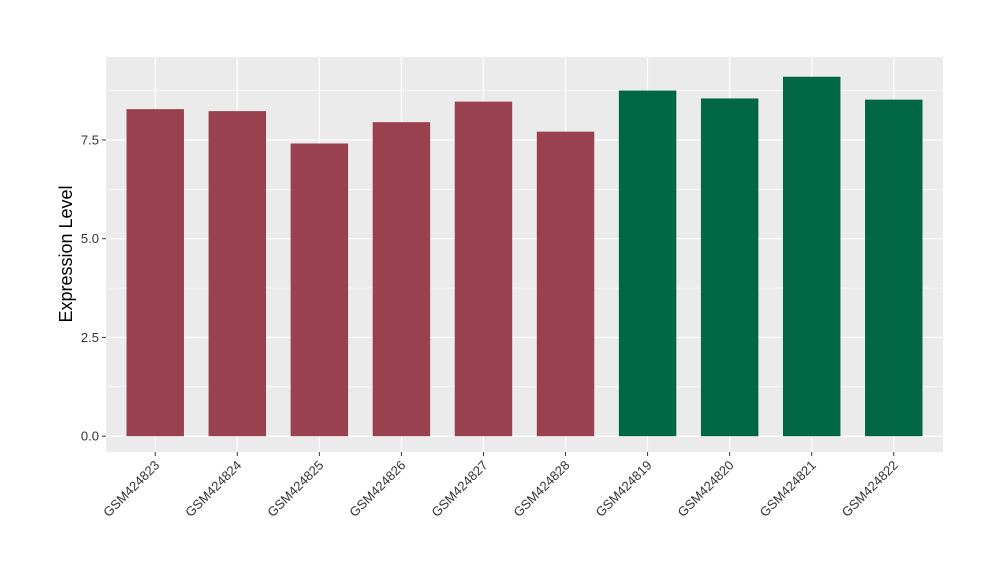  What do you see at coordinates (90, 139) in the screenshot?
I see `y-tick-label: 7.5` at bounding box center [90, 139].